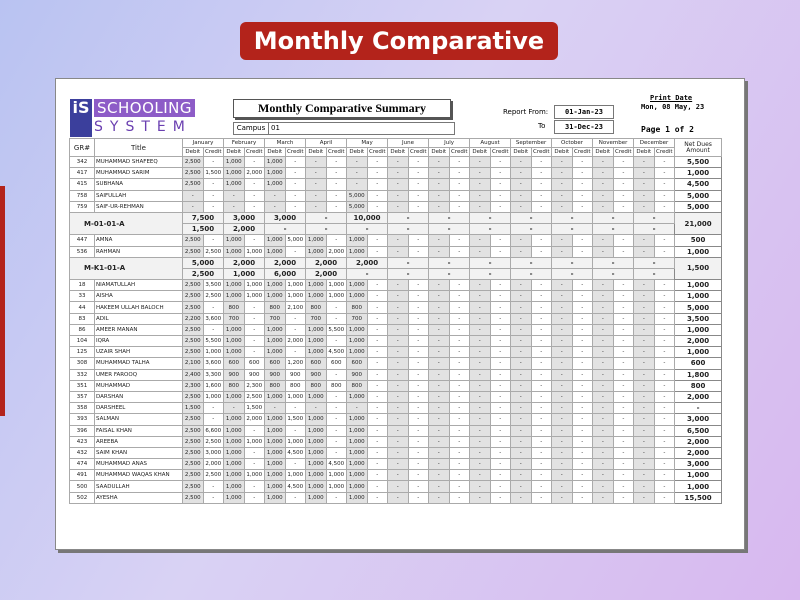  Describe the element at coordinates (138, 240) in the screenshot. I see `student-name: AMNA` at that location.